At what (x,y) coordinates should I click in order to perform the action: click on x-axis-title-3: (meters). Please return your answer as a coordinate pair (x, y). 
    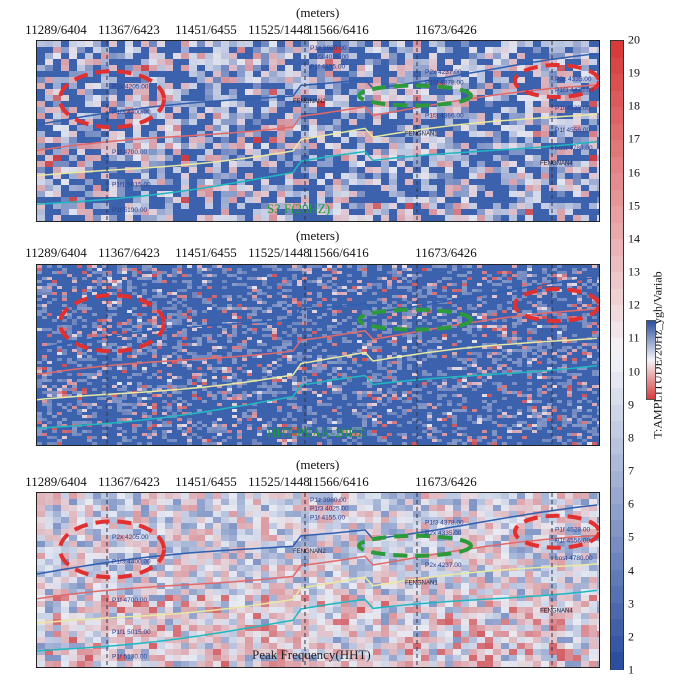
    Looking at the image, I should click on (318, 464).